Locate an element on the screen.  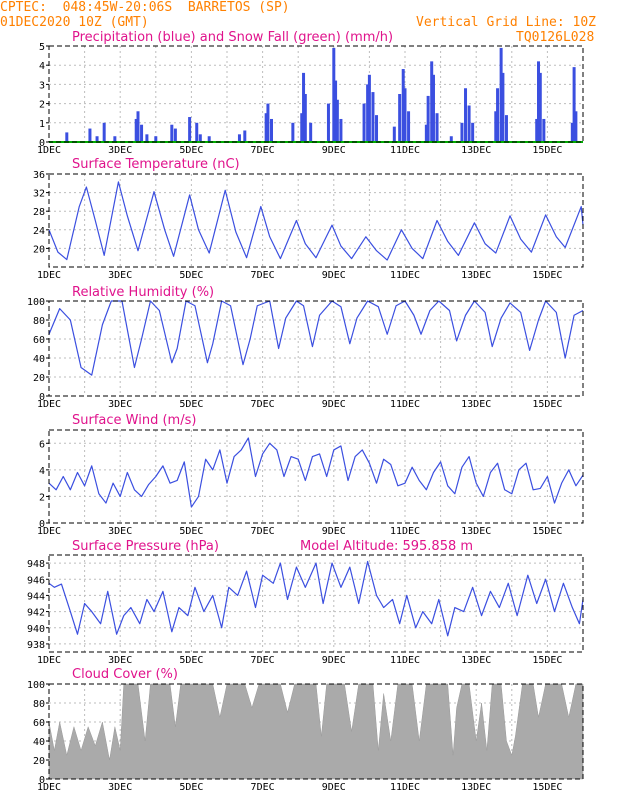
header-location: BARRETOS (SP) is located at coordinates (238, 7).